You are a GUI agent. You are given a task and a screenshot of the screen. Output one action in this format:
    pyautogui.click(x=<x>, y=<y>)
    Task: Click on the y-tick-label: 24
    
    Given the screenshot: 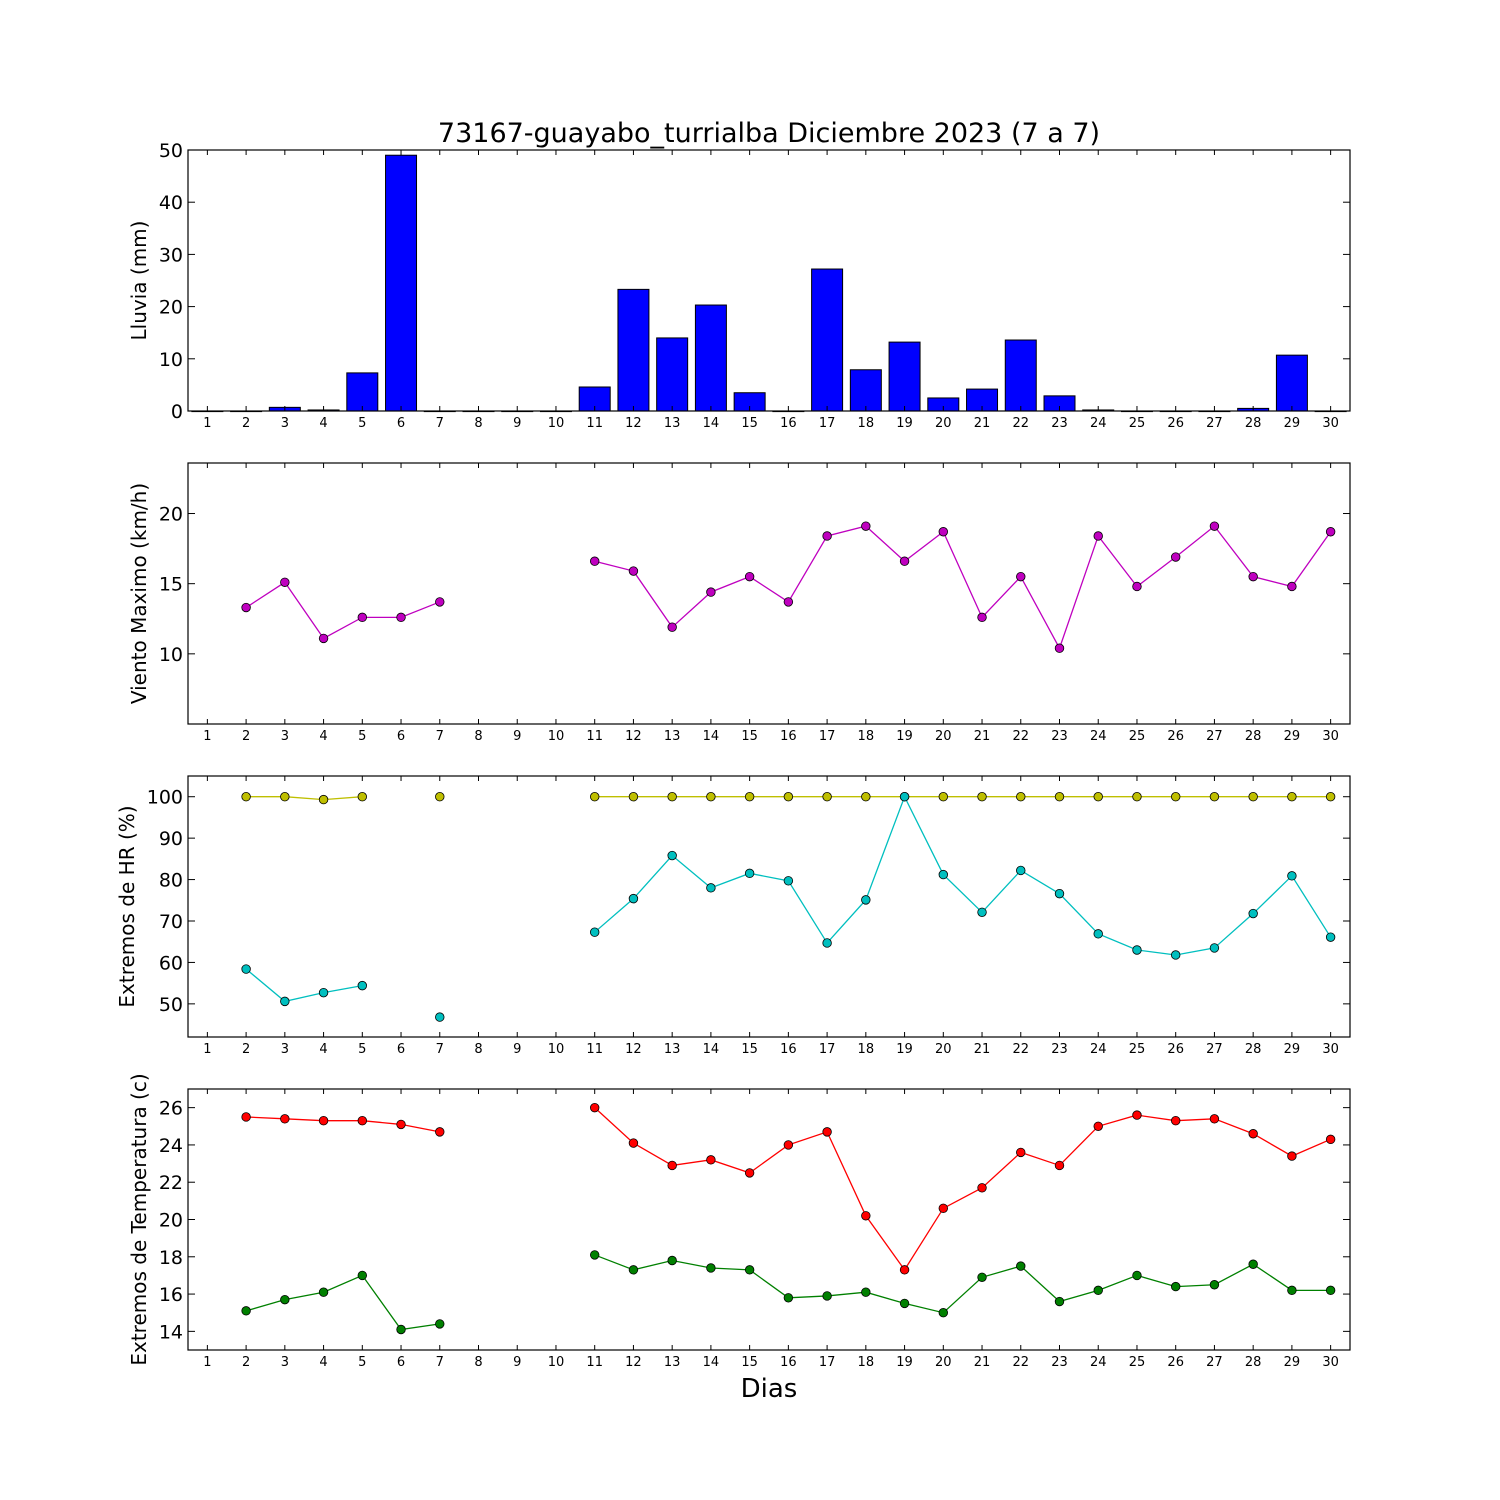 What is the action you would take?
    pyautogui.click(x=171, y=1146)
    